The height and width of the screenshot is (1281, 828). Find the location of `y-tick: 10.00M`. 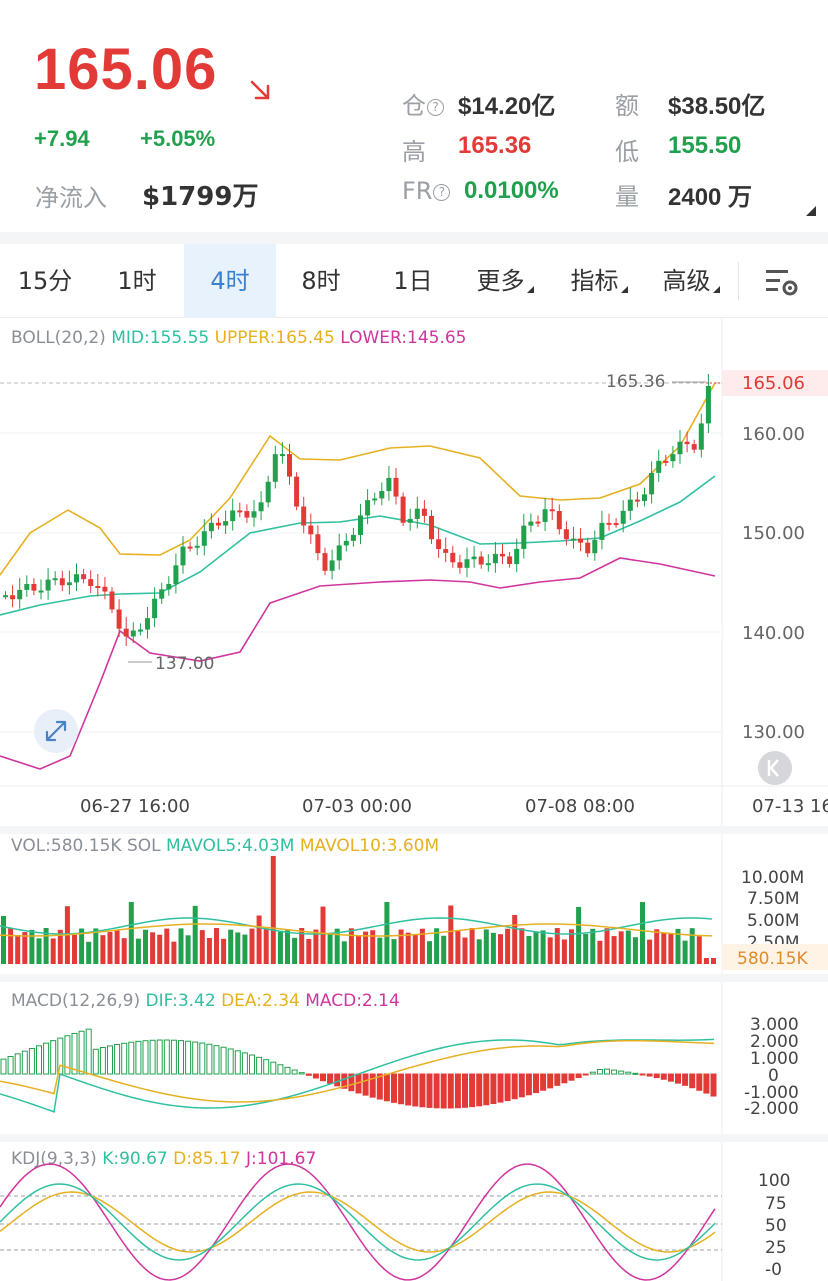

y-tick: 10.00M is located at coordinates (772, 878).